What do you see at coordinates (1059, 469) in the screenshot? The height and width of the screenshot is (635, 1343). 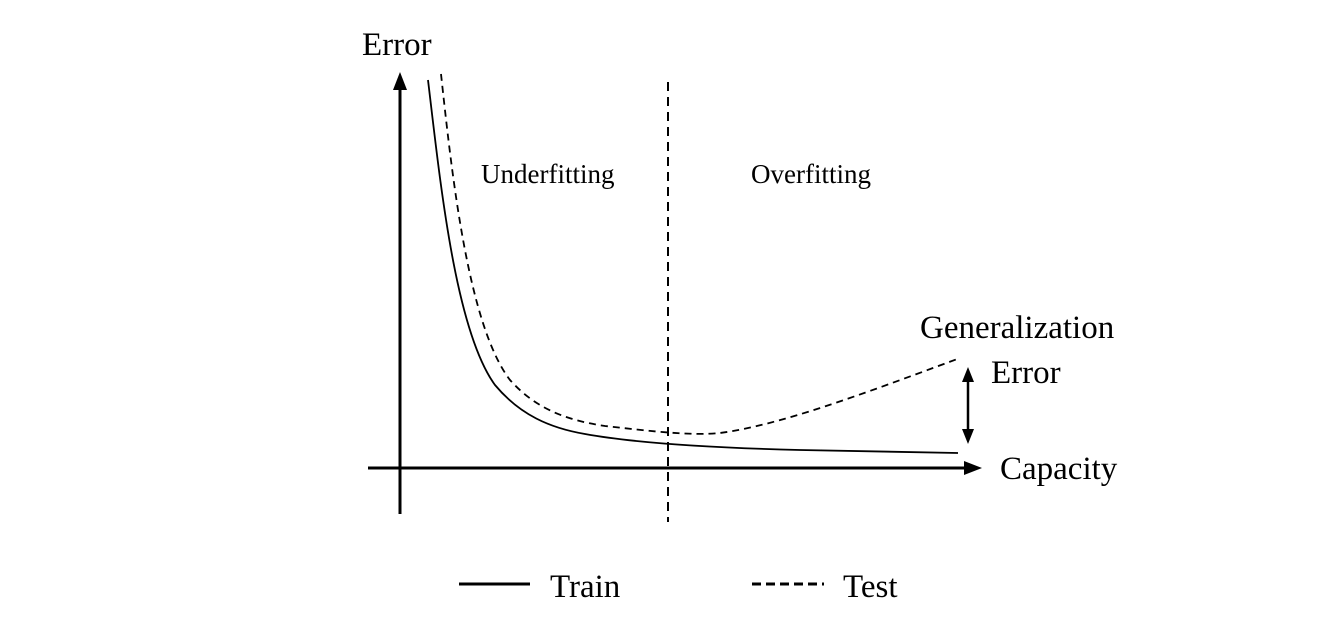 I see `x-axis-label: Capacity` at bounding box center [1059, 469].